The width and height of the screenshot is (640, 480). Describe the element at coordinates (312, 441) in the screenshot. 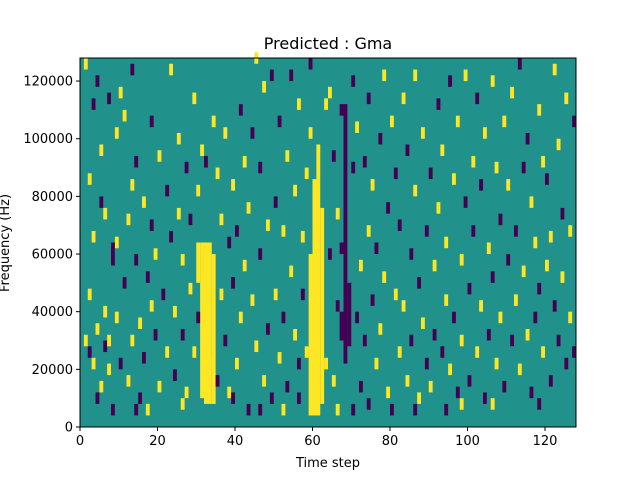

I see `x-tick-label: 60` at that location.